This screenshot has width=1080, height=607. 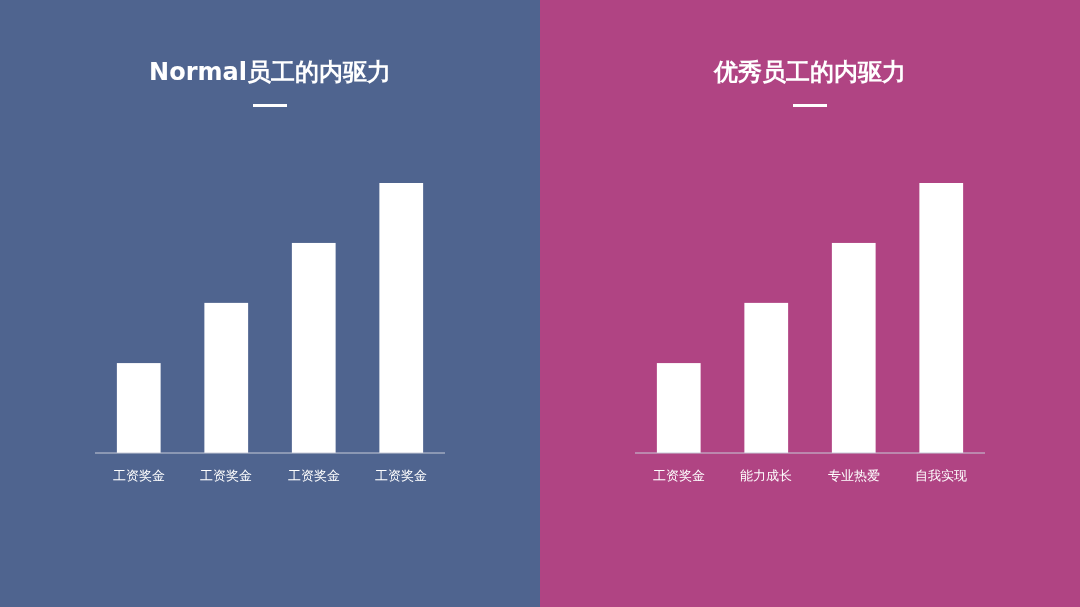 What do you see at coordinates (270, 72) in the screenshot?
I see `chart-title: Normal员工的内驱力` at bounding box center [270, 72].